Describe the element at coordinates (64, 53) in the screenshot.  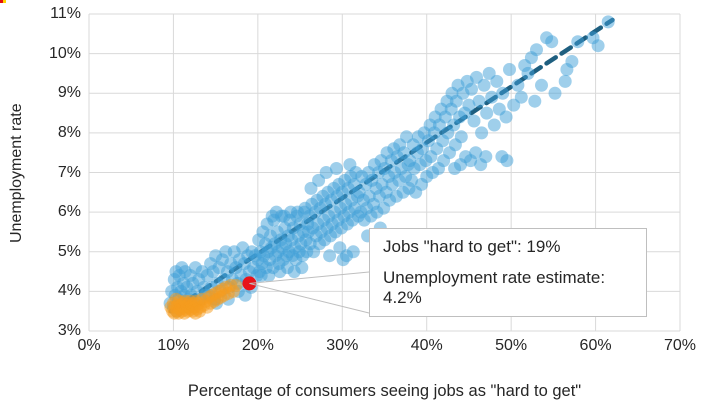
I see `y-tick-label: 10%` at that location.